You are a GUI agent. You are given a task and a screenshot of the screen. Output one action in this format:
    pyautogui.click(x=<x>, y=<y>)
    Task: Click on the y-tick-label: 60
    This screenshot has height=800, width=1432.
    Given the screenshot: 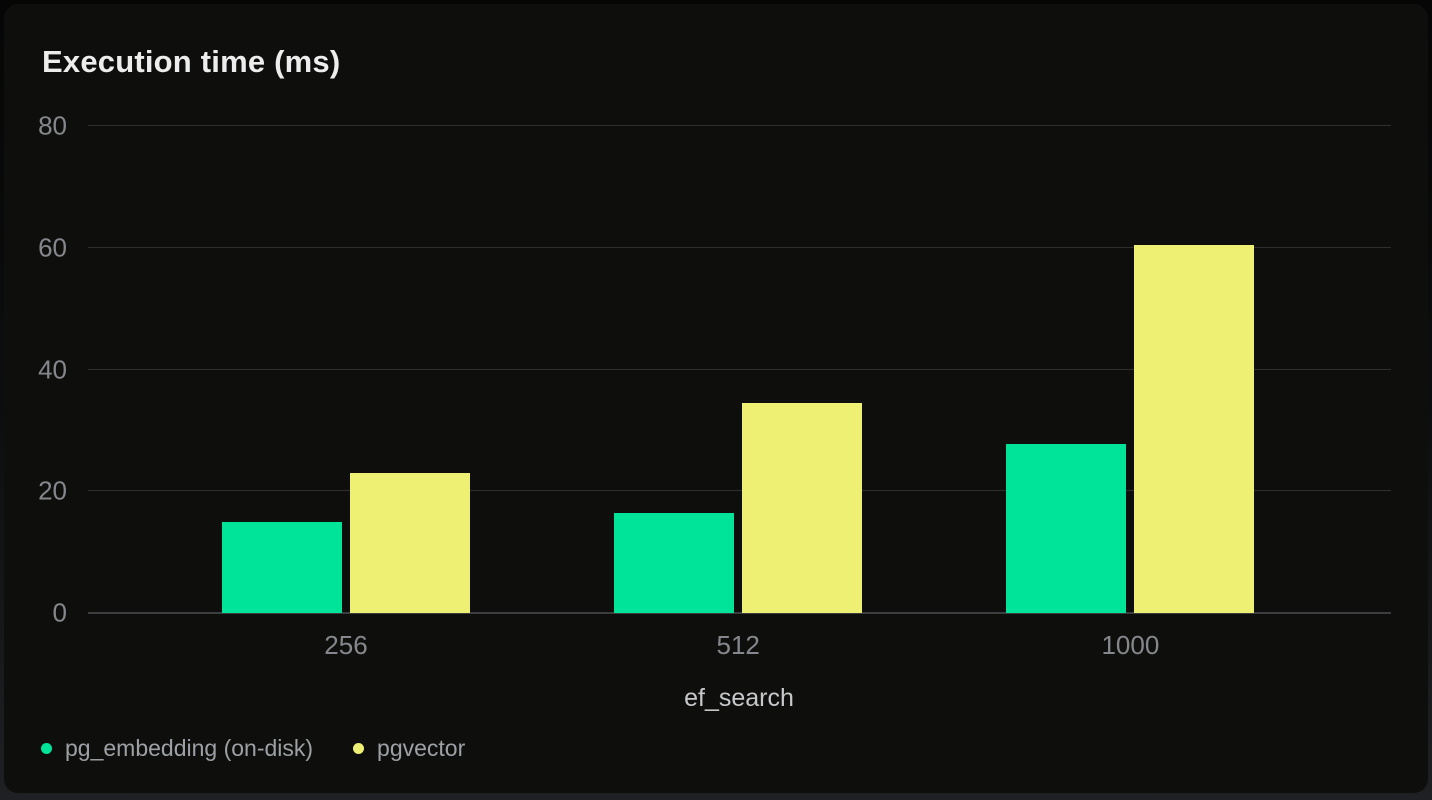 What is the action you would take?
    pyautogui.click(x=52, y=247)
    